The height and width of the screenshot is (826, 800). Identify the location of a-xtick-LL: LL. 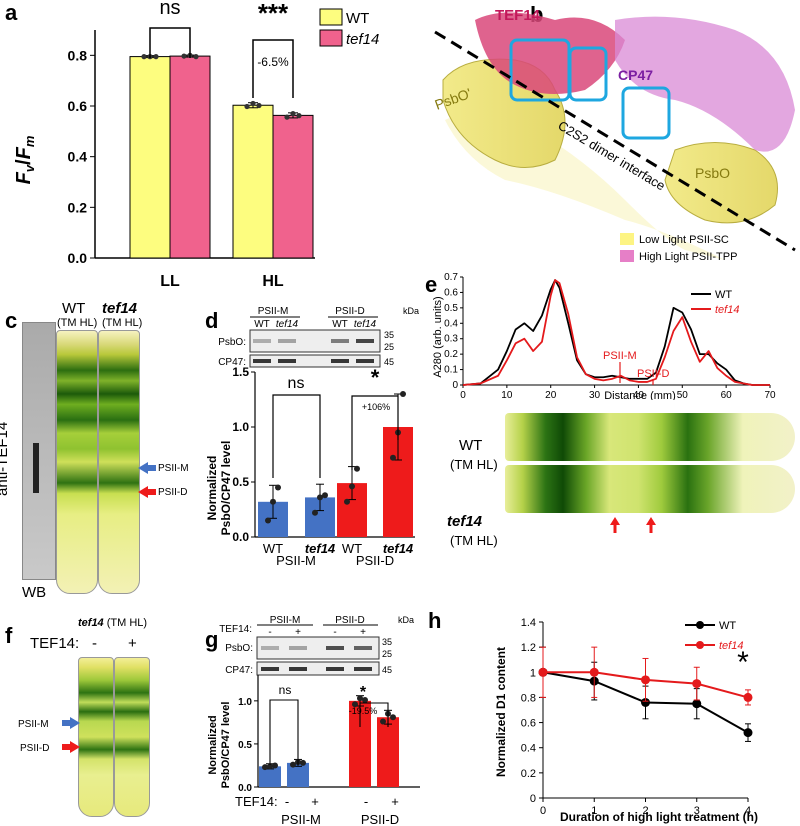
(170, 281).